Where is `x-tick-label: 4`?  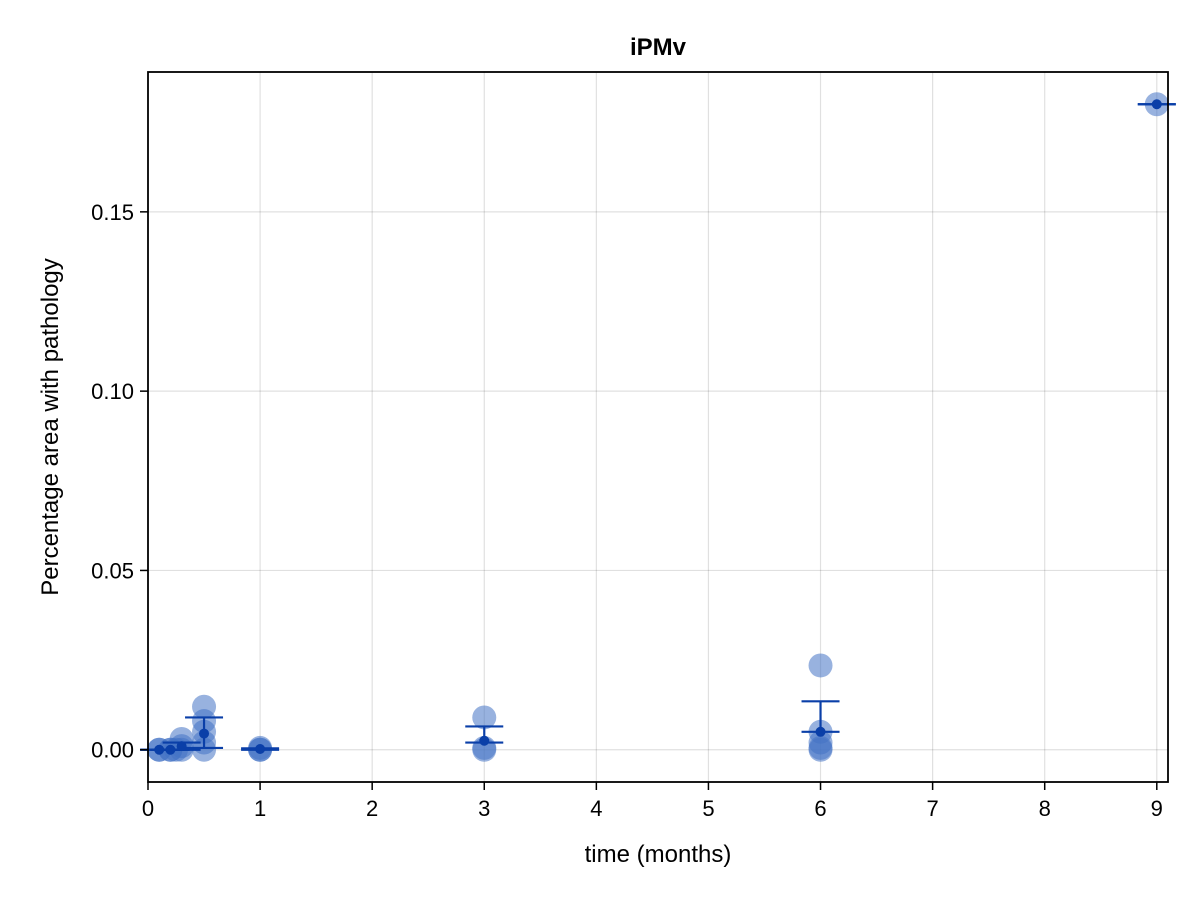 x-tick-label: 4 is located at coordinates (596, 808).